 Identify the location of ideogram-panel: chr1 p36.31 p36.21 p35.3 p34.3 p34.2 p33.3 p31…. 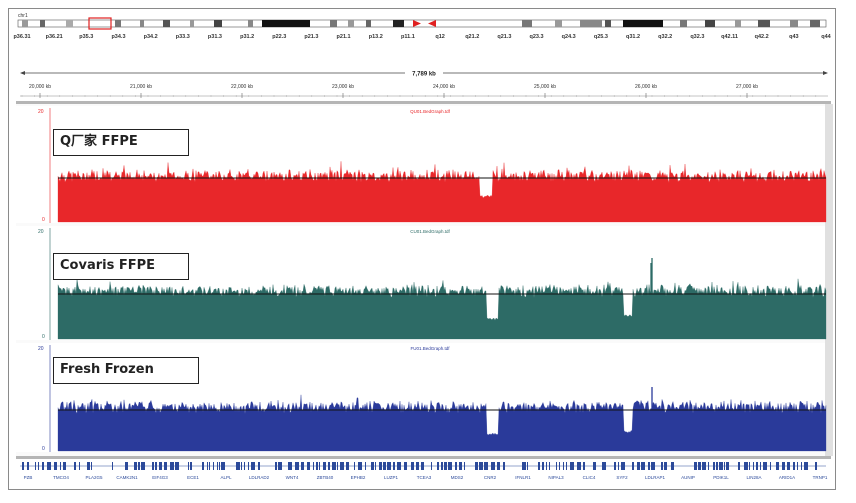
(422, 26).